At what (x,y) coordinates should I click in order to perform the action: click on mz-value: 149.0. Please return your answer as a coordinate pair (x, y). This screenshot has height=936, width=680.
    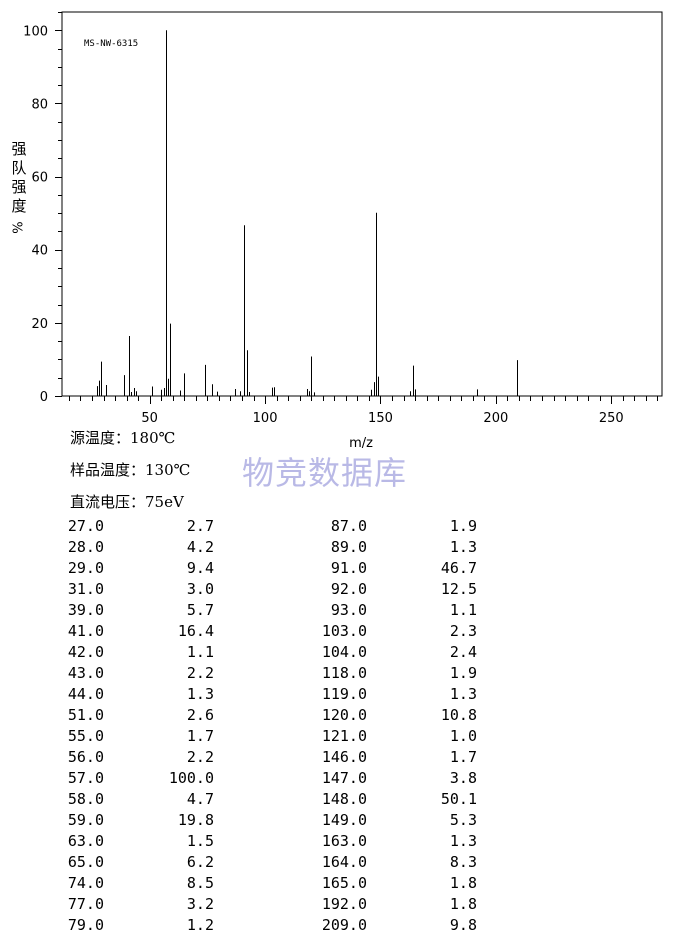
    Looking at the image, I should click on (344, 820).